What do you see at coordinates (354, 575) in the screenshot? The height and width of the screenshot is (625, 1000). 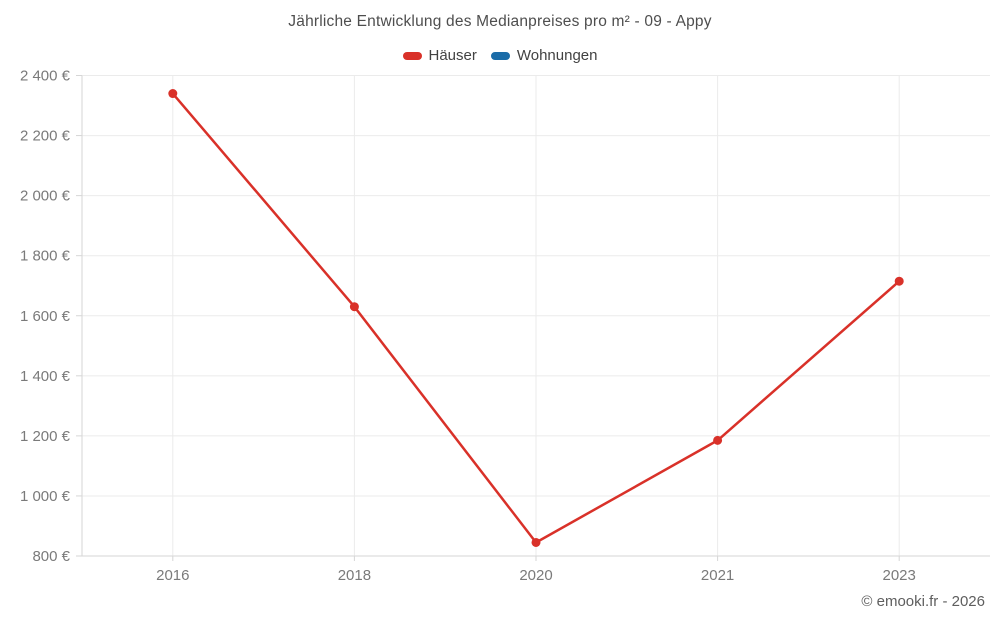 I see `x-tick-label: 2018` at bounding box center [354, 575].